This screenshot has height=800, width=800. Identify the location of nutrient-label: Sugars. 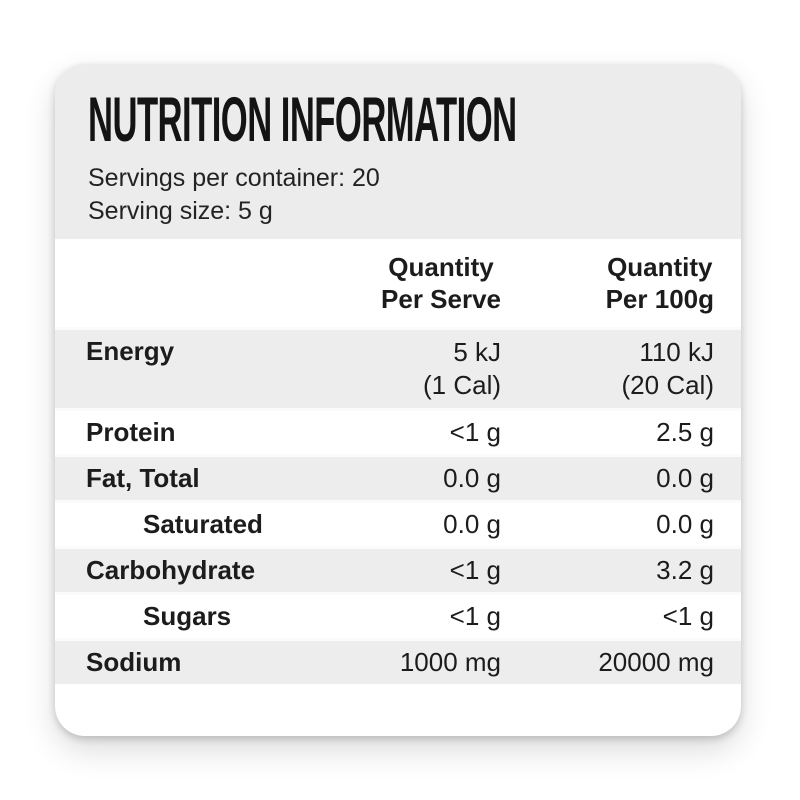
(205, 616).